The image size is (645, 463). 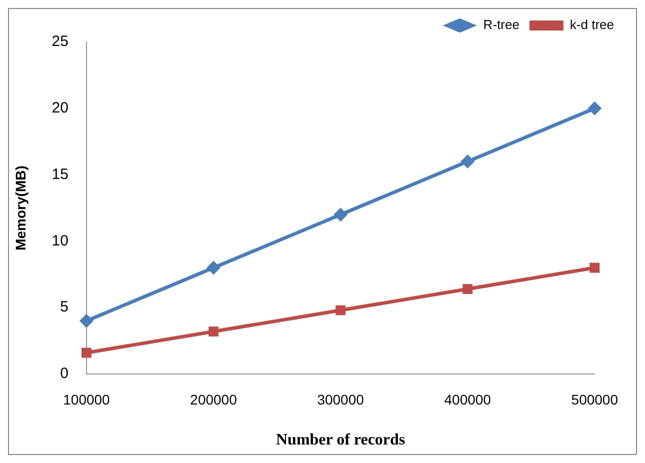 What do you see at coordinates (60, 241) in the screenshot?
I see `y-tick-label: 10` at bounding box center [60, 241].